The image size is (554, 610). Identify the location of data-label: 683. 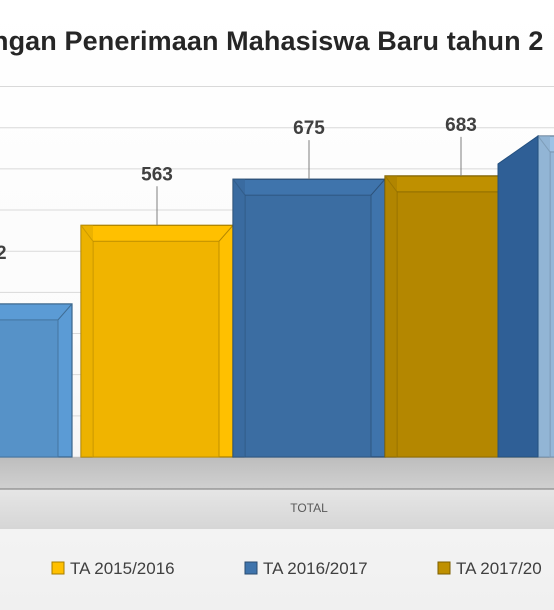
(461, 125).